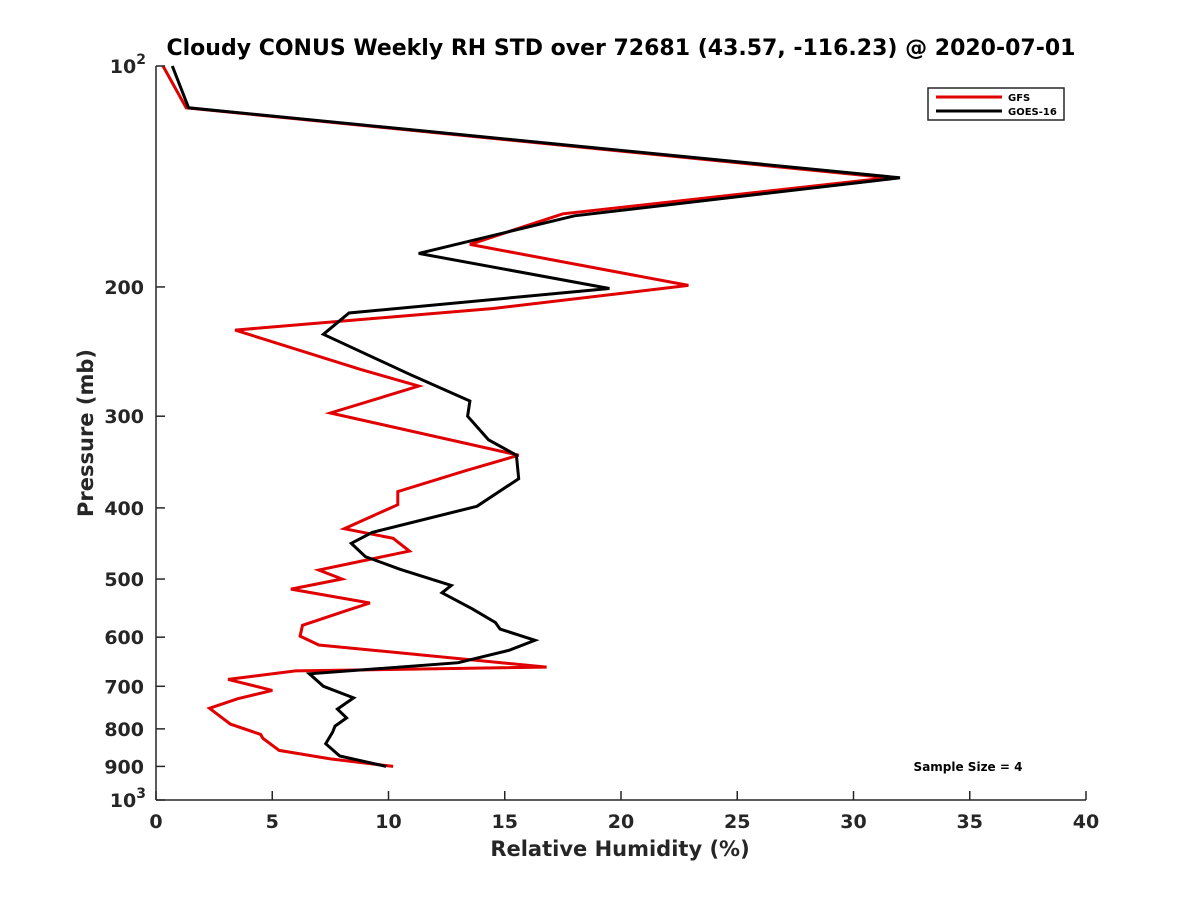 This screenshot has height=900, width=1200. Describe the element at coordinates (124, 767) in the screenshot. I see `y-tick-label: 900` at that location.